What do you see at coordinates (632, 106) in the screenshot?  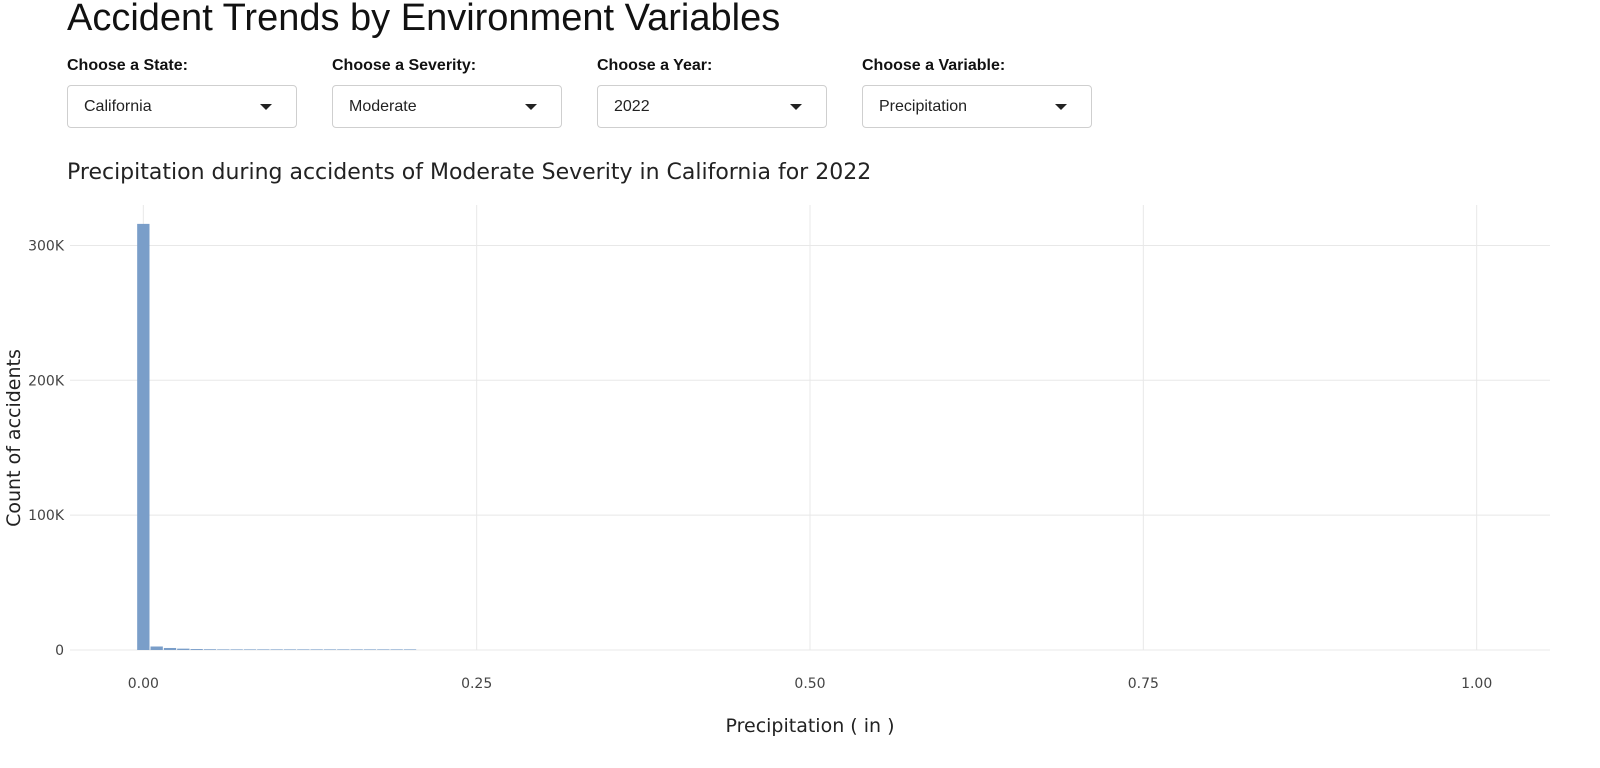 I see `year-select-value: 2022` at bounding box center [632, 106].